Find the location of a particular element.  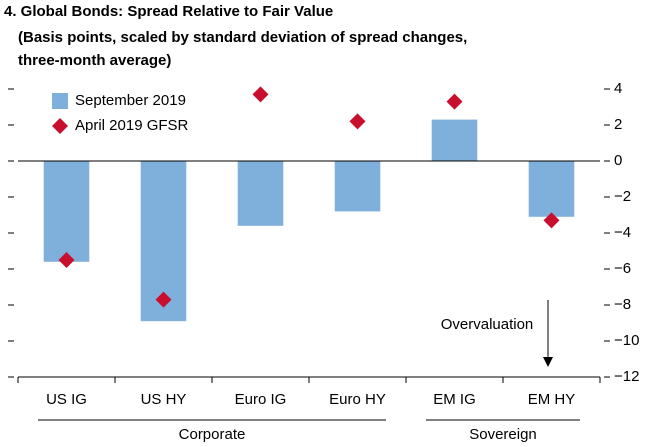

y-tick-label: −10 is located at coordinates (626, 340).